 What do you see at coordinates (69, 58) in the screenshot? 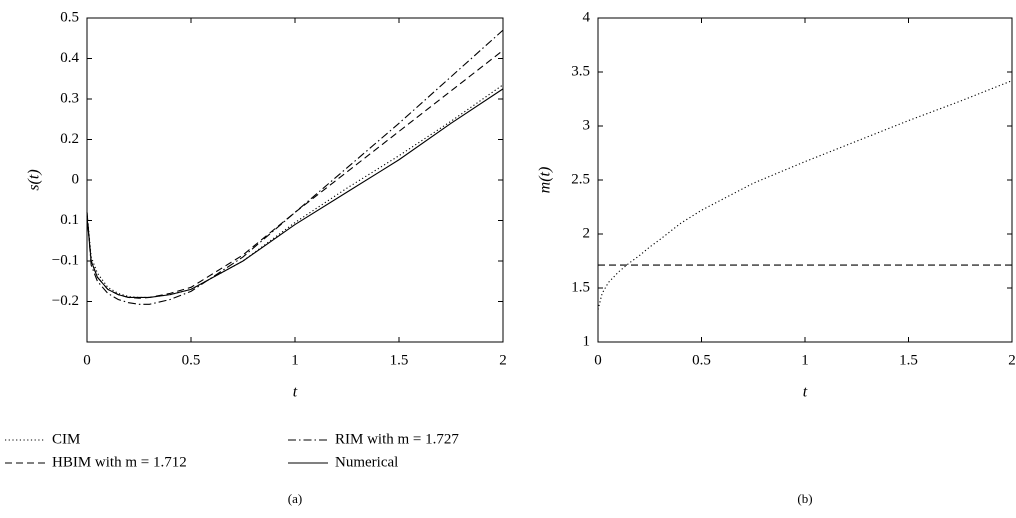
I see `y-tick-label: 0.4` at bounding box center [69, 58].